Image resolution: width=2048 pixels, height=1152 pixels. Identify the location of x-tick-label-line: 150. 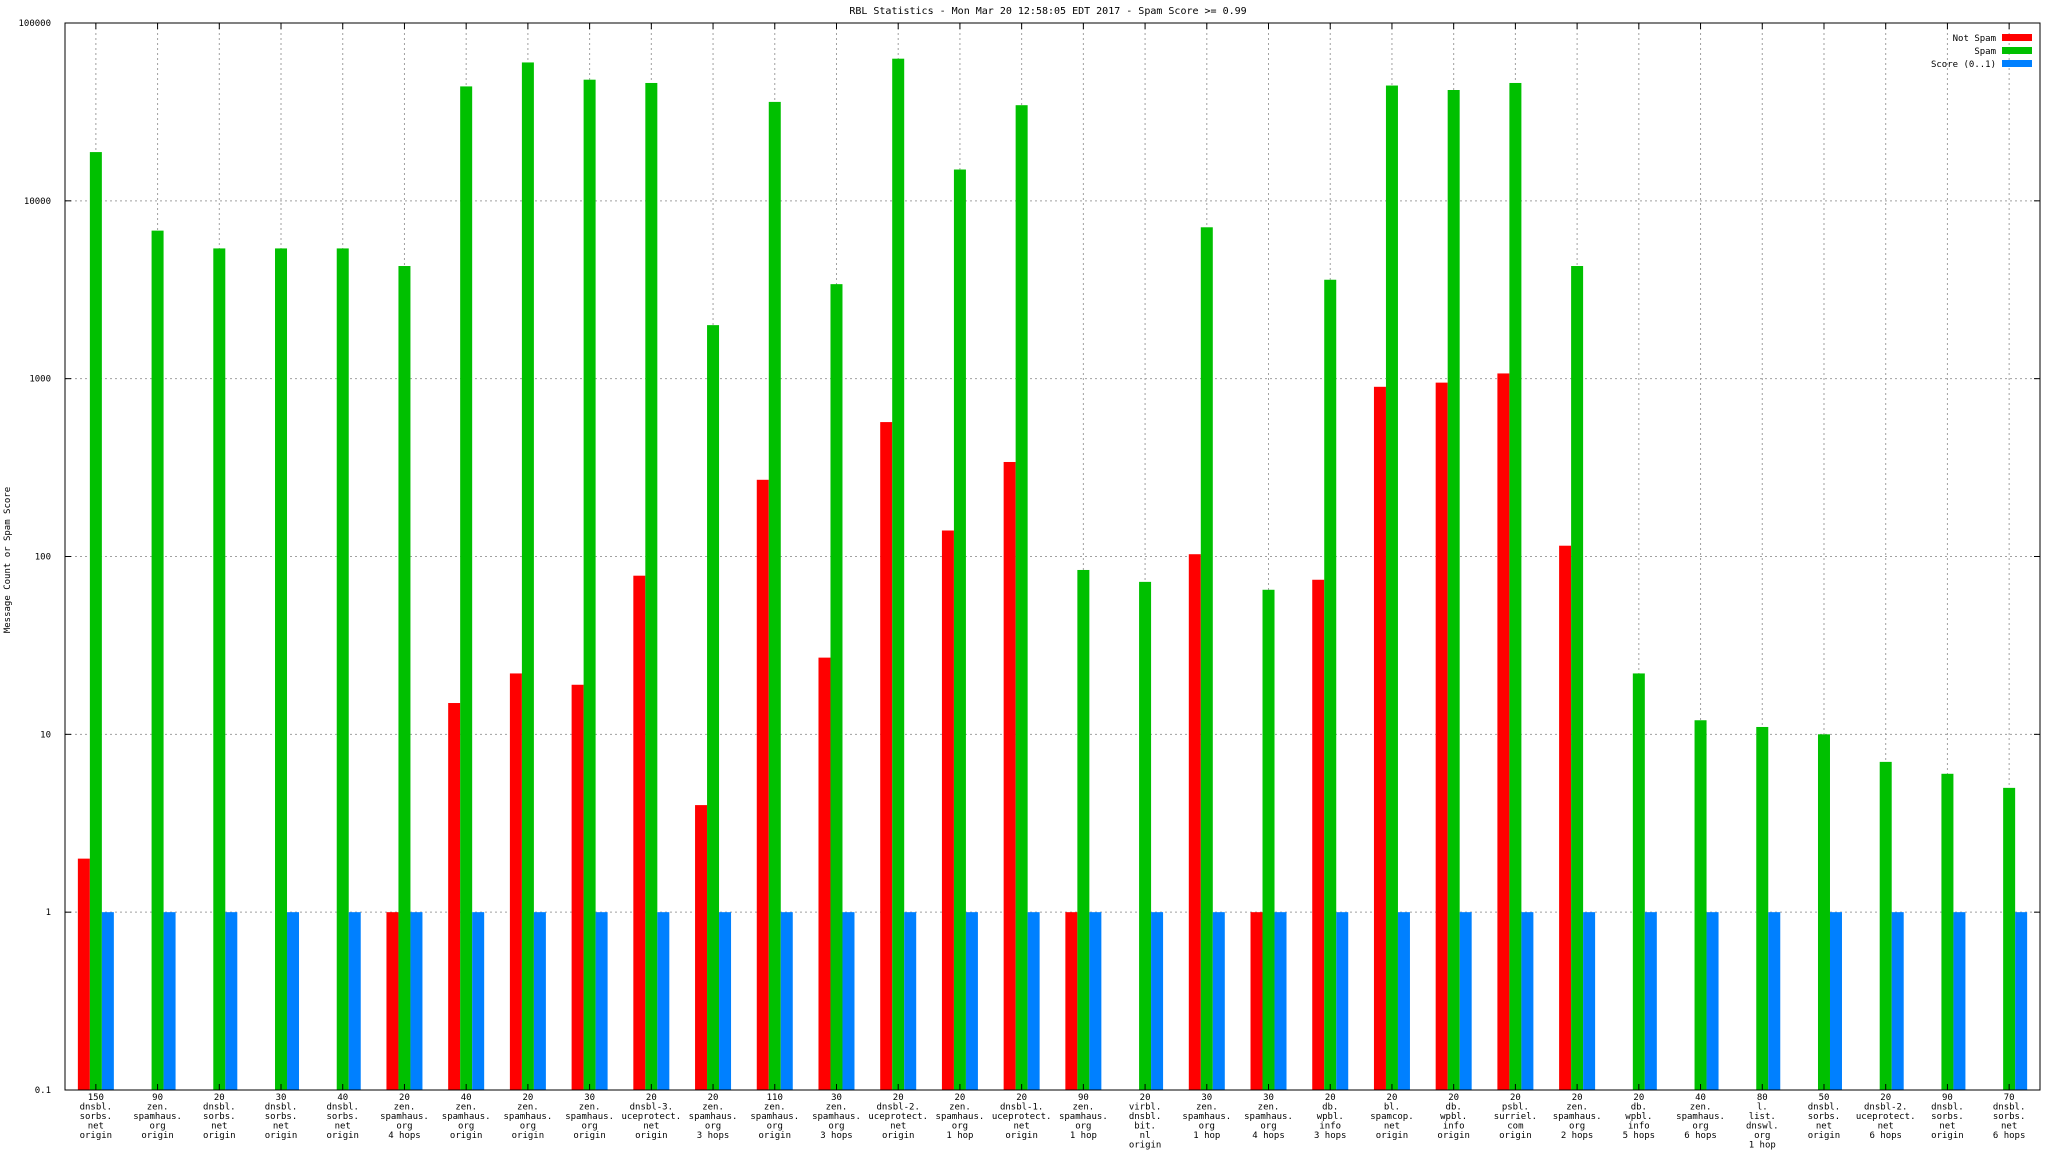
(96, 1098).